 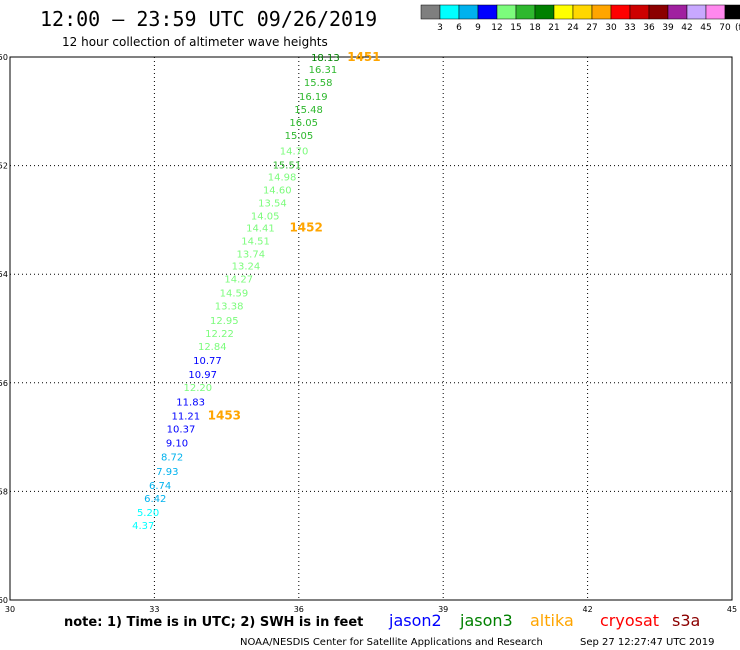 What do you see at coordinates (299, 609) in the screenshot?
I see `x-tick-label: 36` at bounding box center [299, 609].